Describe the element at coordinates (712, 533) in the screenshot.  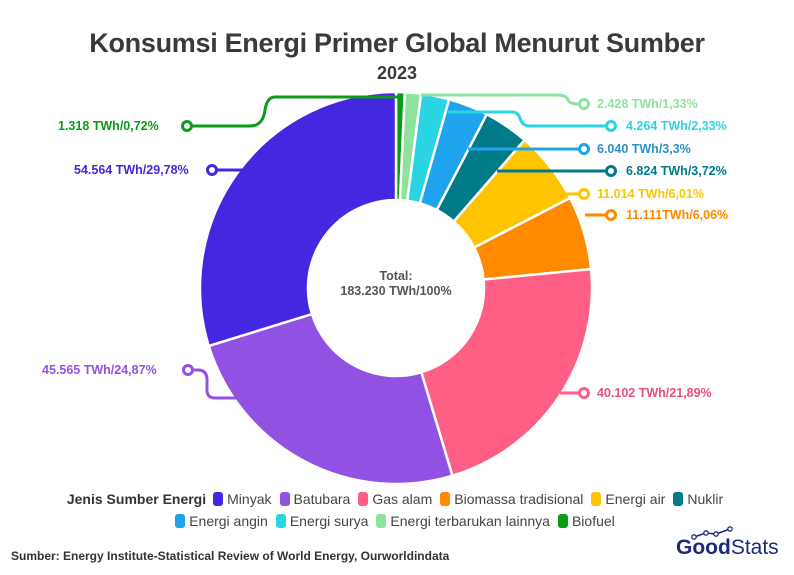
I see `logo-line-icon` at that location.